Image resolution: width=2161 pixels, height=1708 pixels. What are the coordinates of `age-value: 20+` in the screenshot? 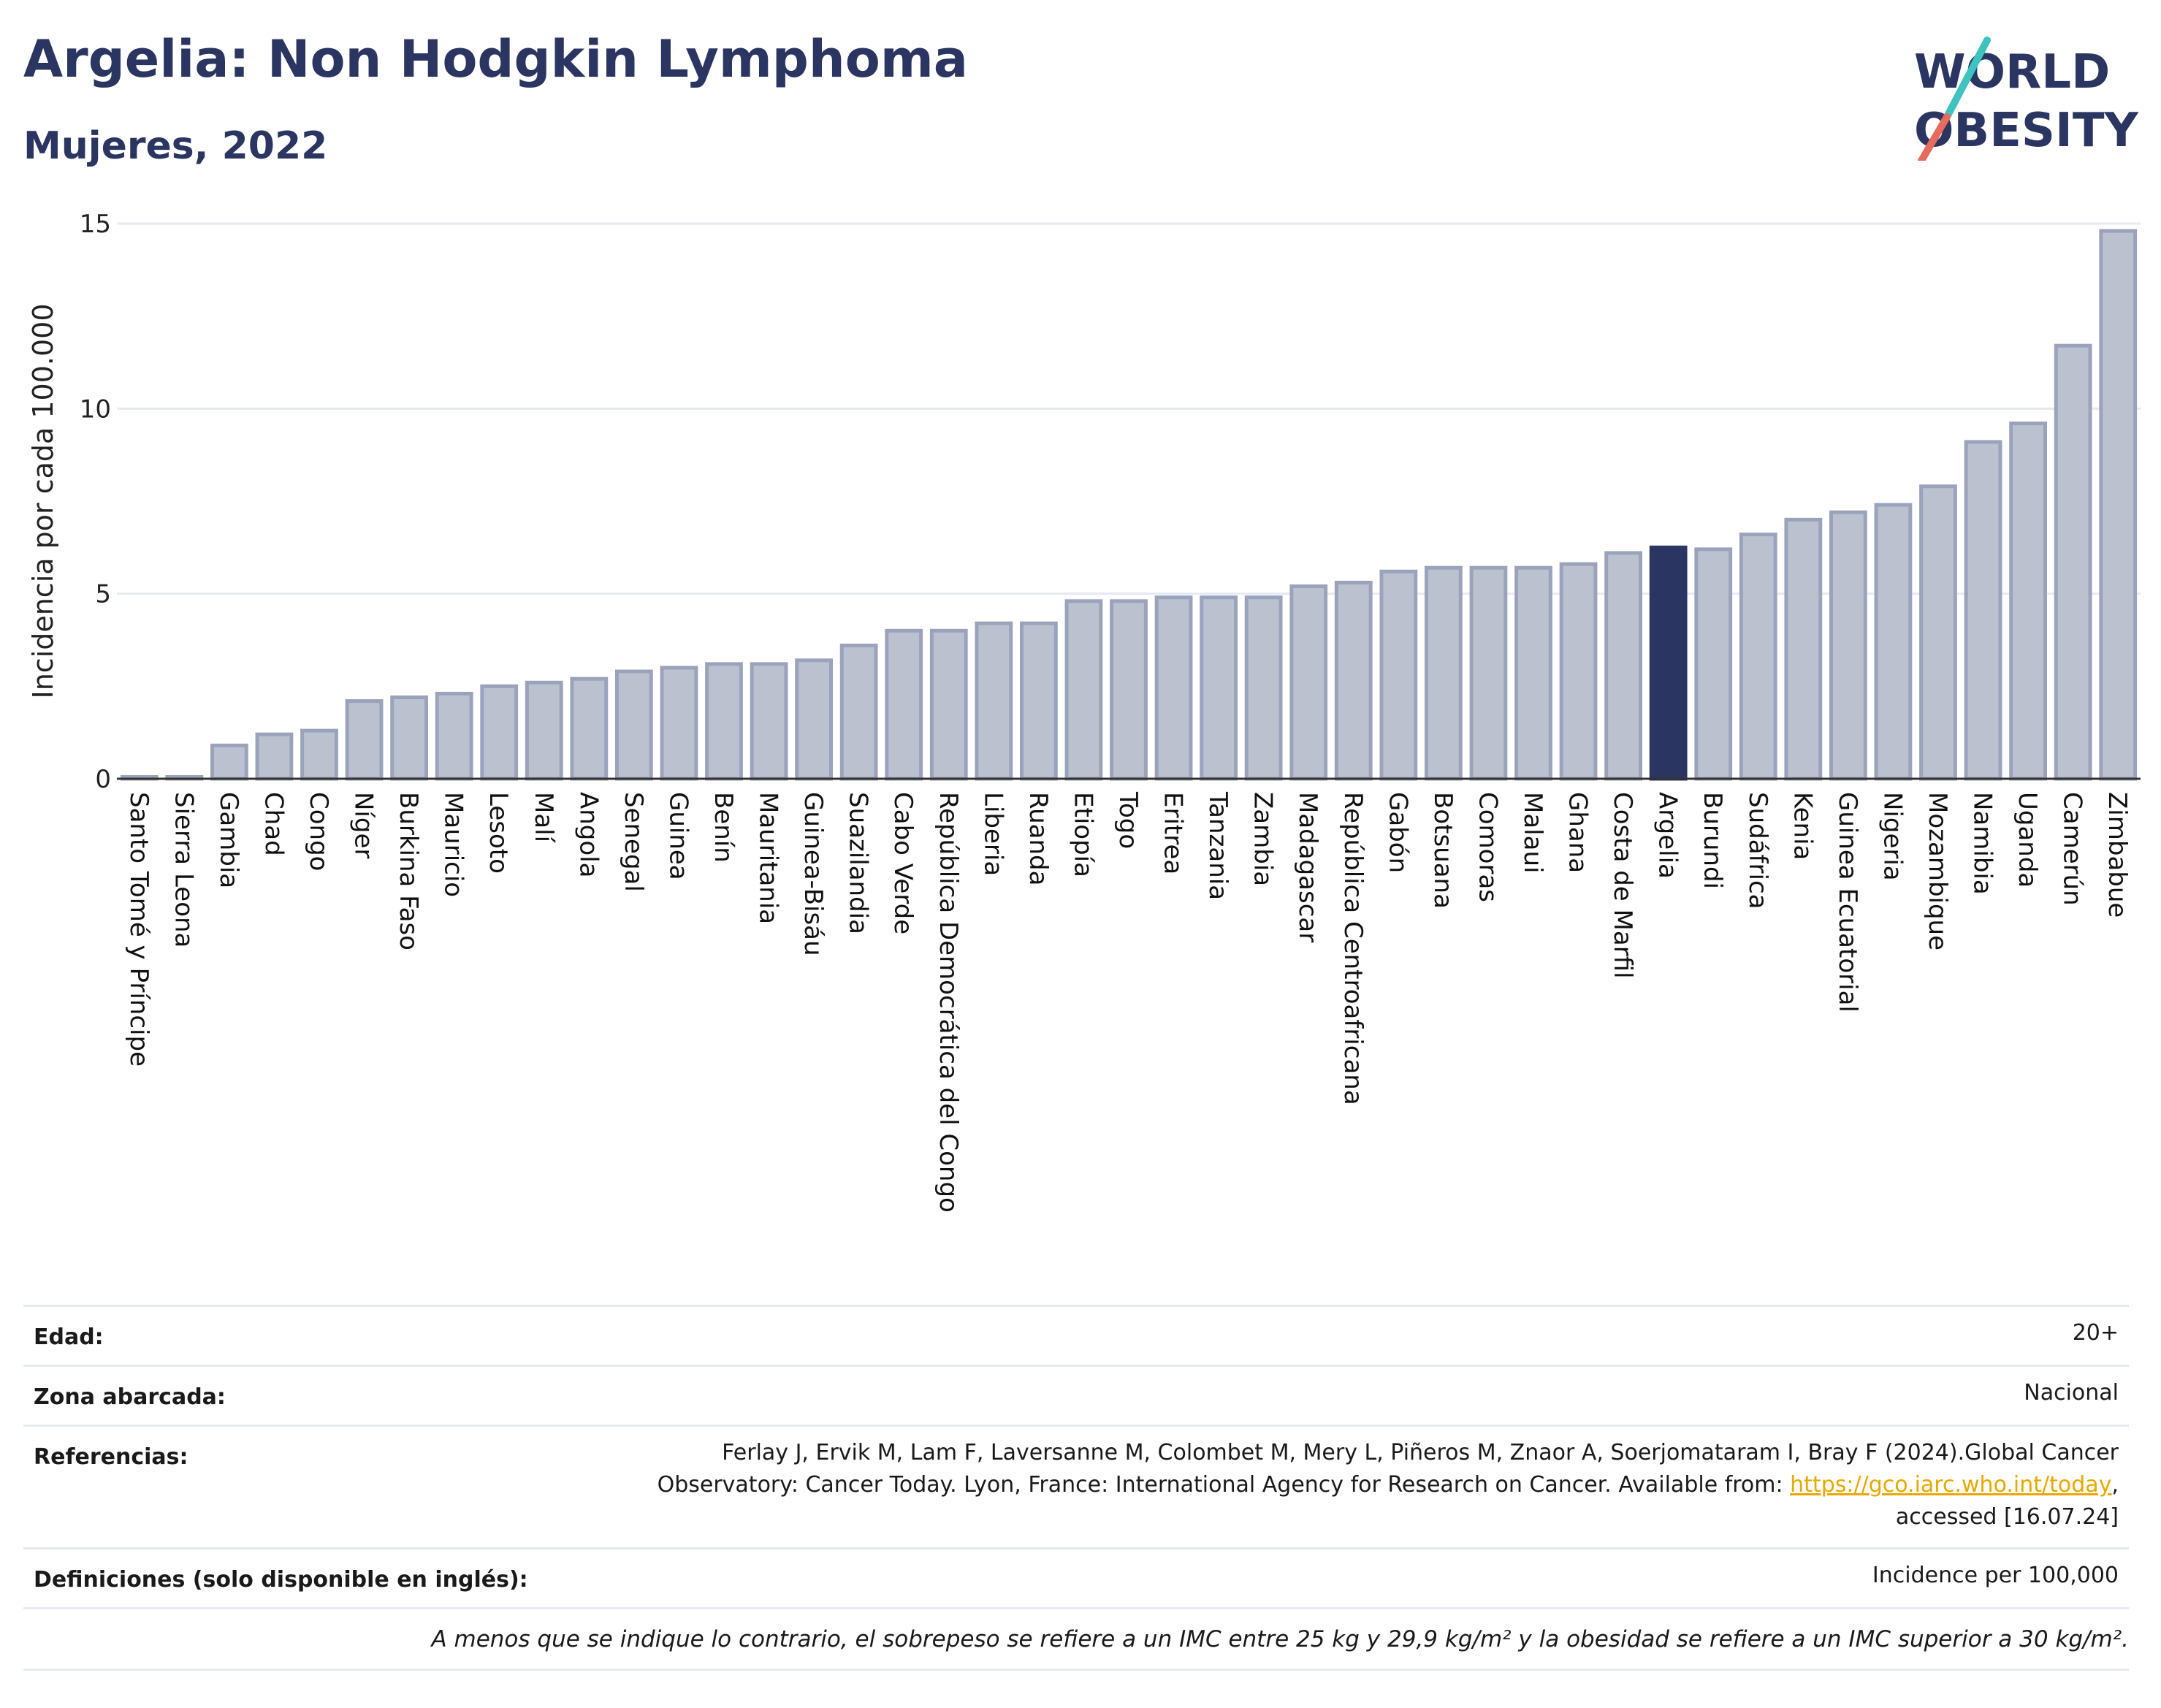 It's located at (2095, 1333).